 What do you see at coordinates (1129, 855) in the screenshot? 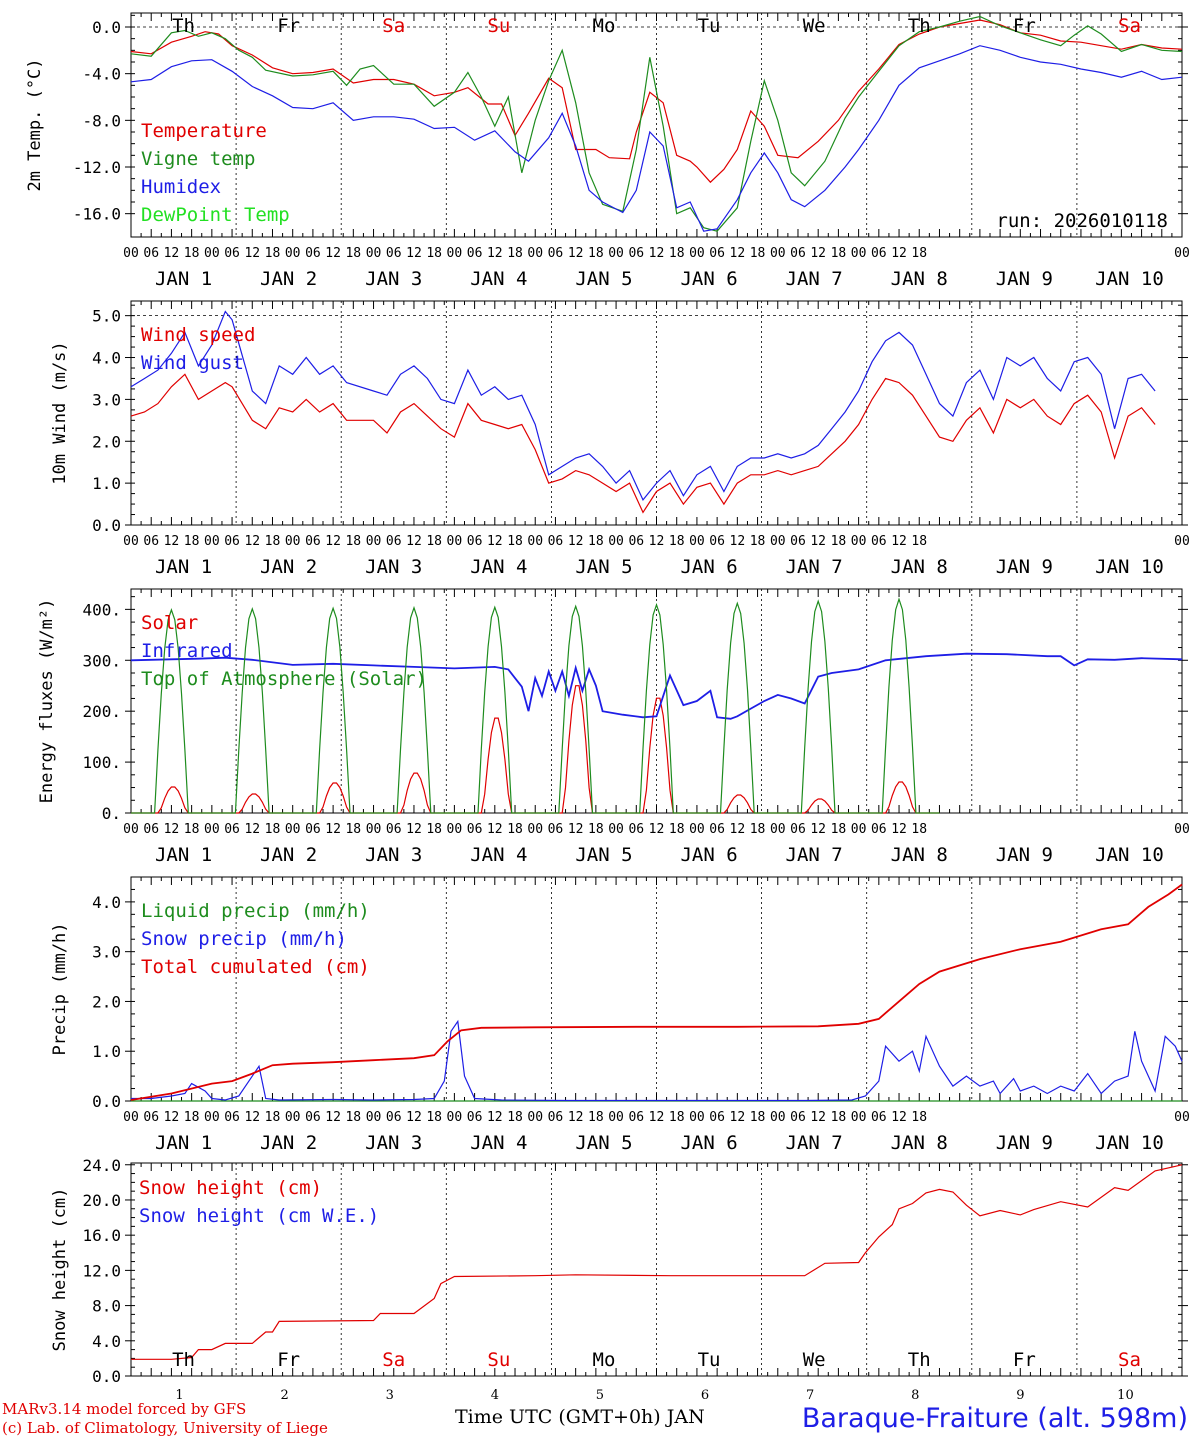
I see `date-label: JAN 10` at bounding box center [1129, 855].